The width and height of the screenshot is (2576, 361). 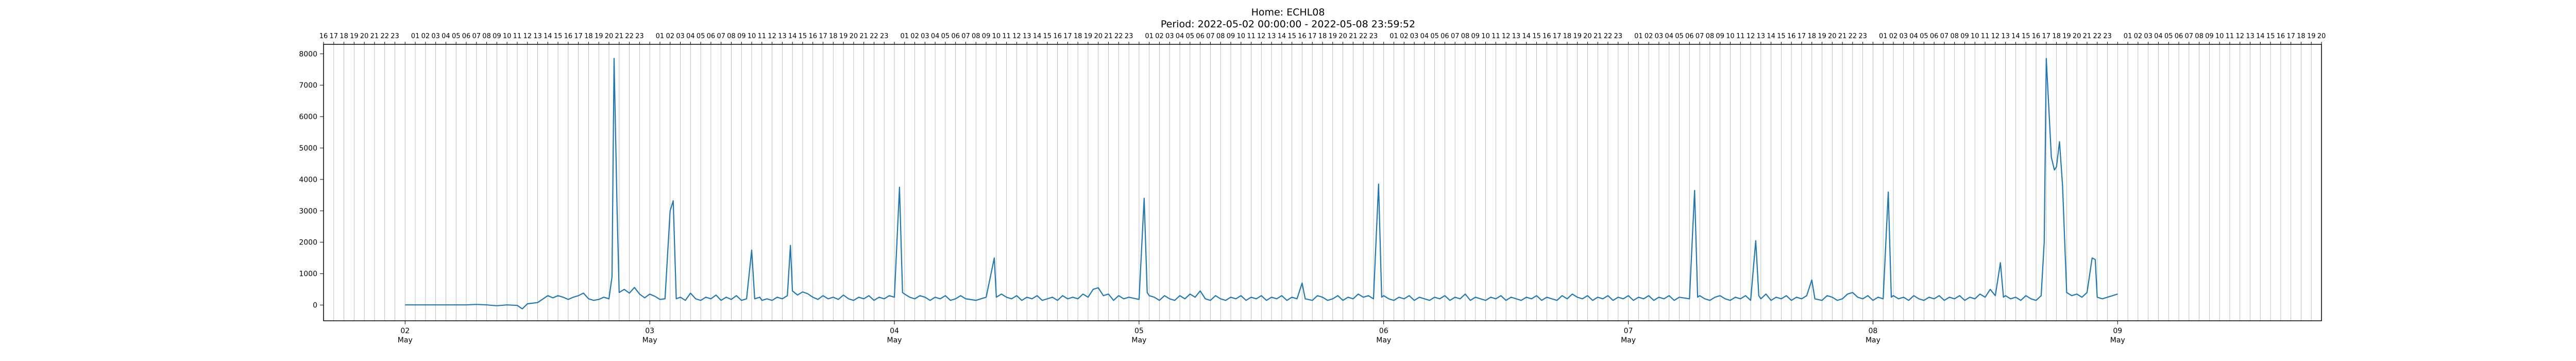 What do you see at coordinates (2117, 331) in the screenshot?
I see `x-tick-day: 09` at bounding box center [2117, 331].